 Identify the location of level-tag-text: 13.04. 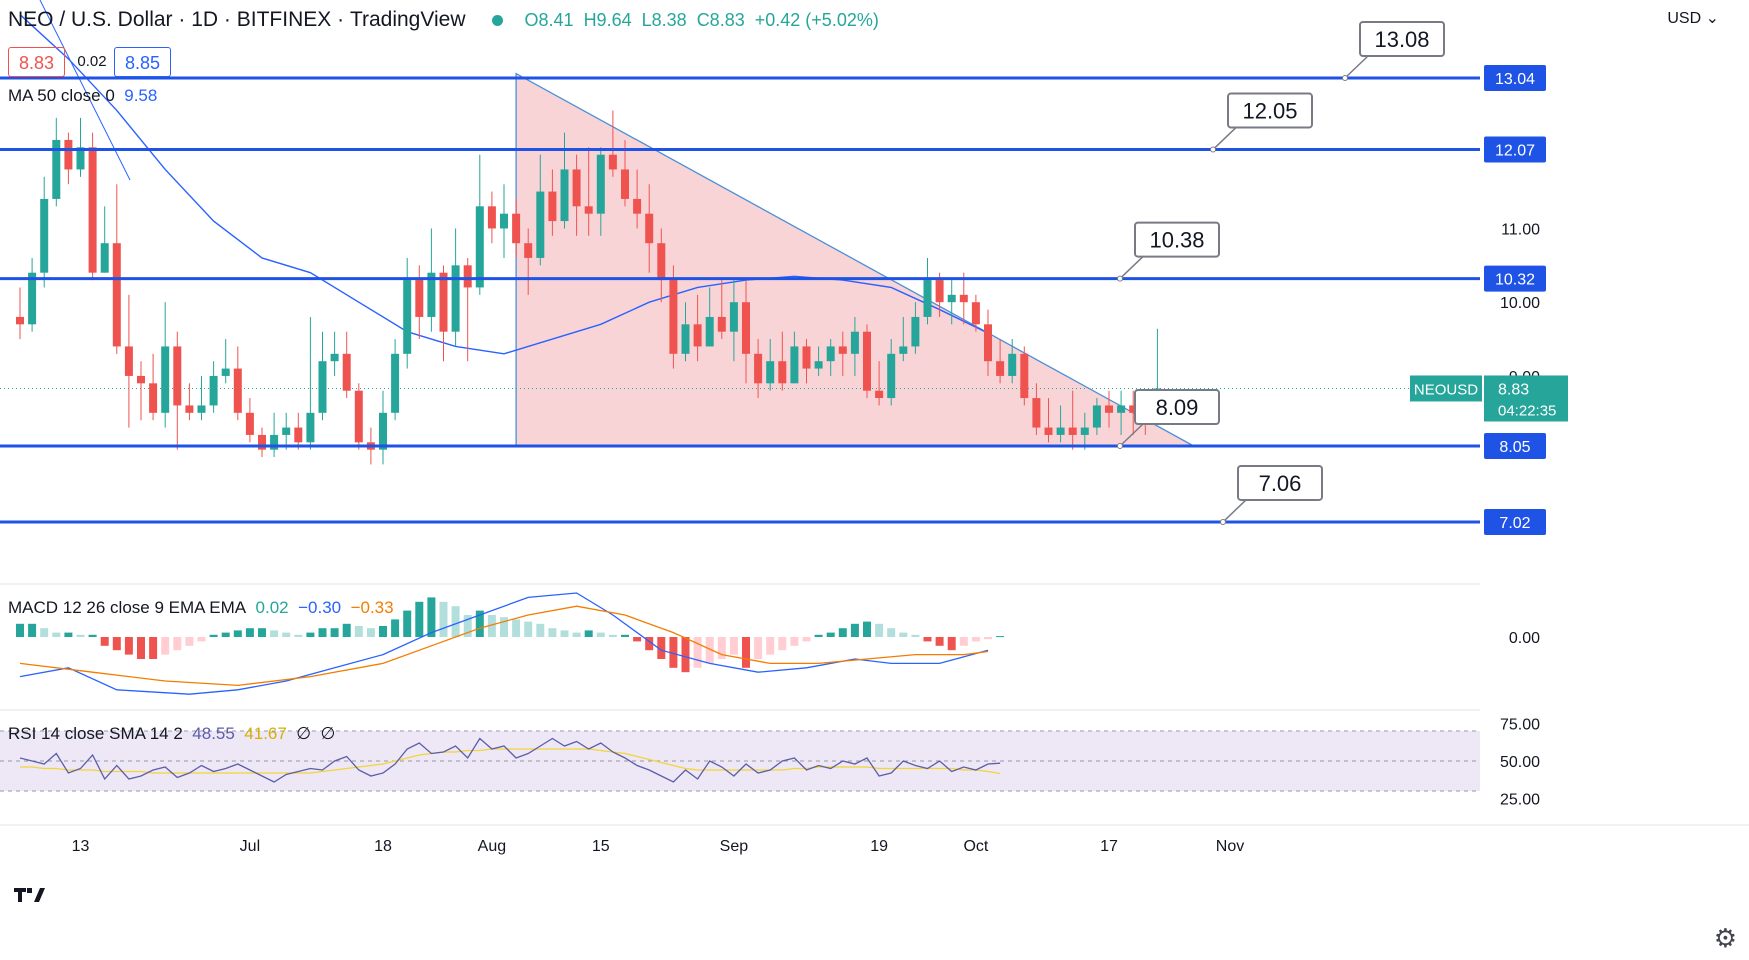
(1515, 79).